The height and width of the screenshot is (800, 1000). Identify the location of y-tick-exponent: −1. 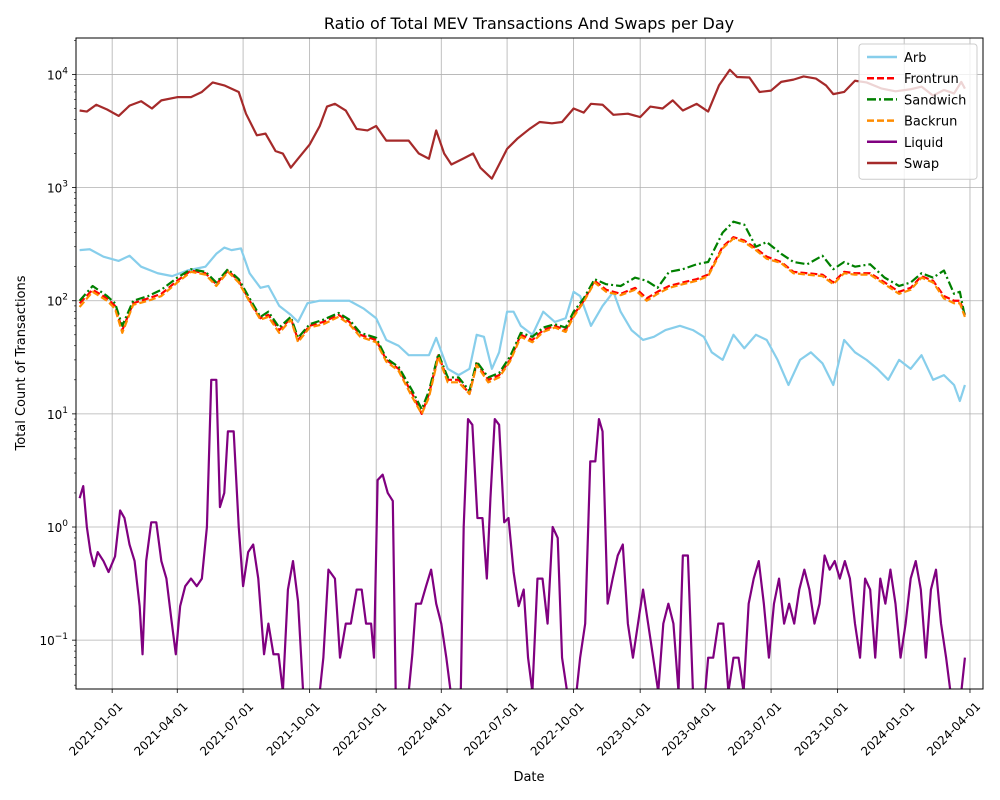
(61, 637).